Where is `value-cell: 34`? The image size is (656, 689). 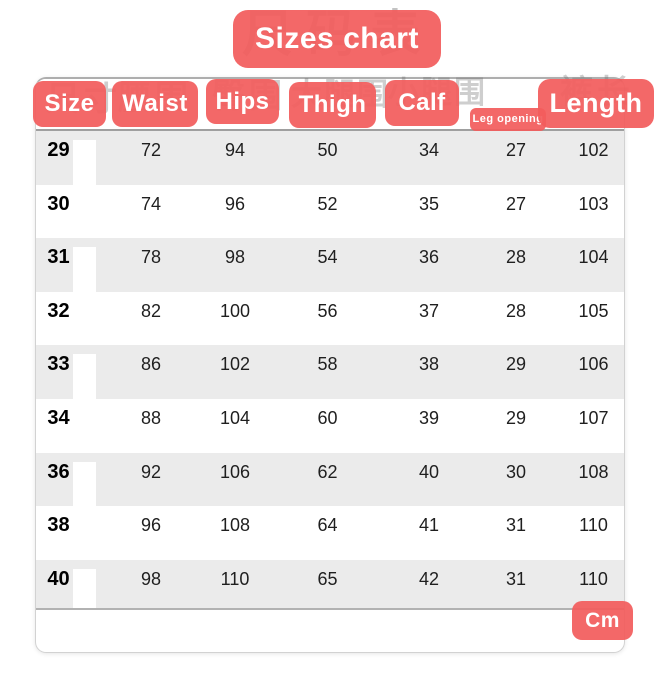 value-cell: 34 is located at coordinates (429, 150).